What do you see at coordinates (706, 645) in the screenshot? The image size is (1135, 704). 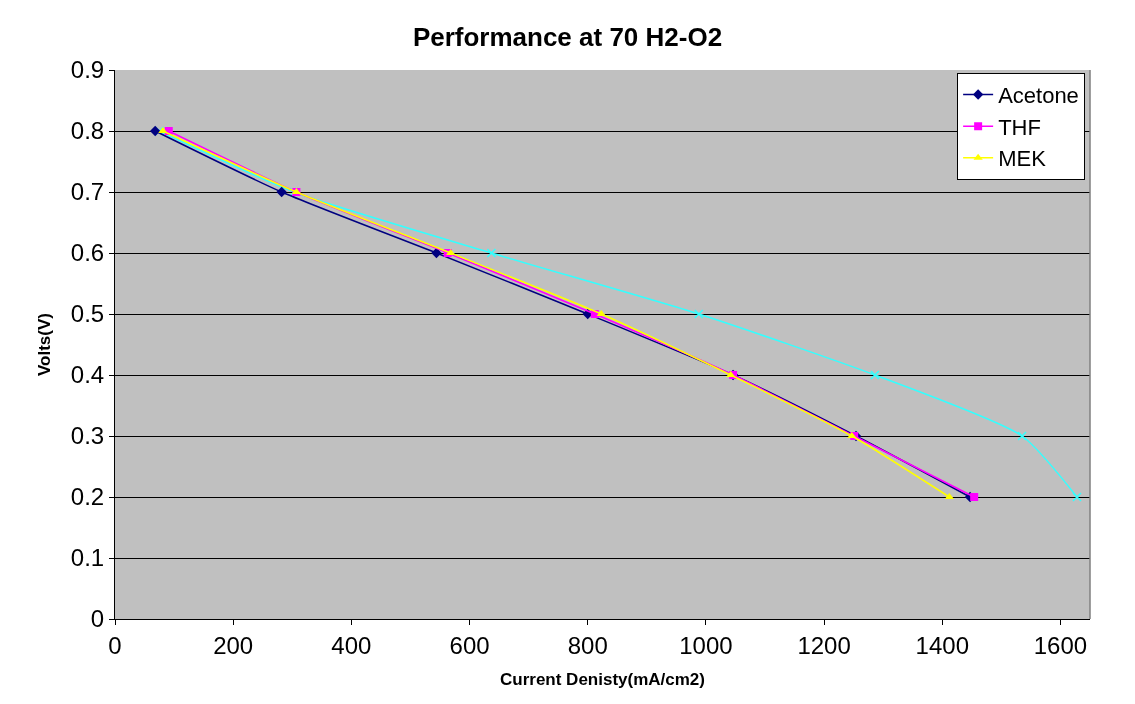 I see `x-tick-label: 1000` at bounding box center [706, 645].